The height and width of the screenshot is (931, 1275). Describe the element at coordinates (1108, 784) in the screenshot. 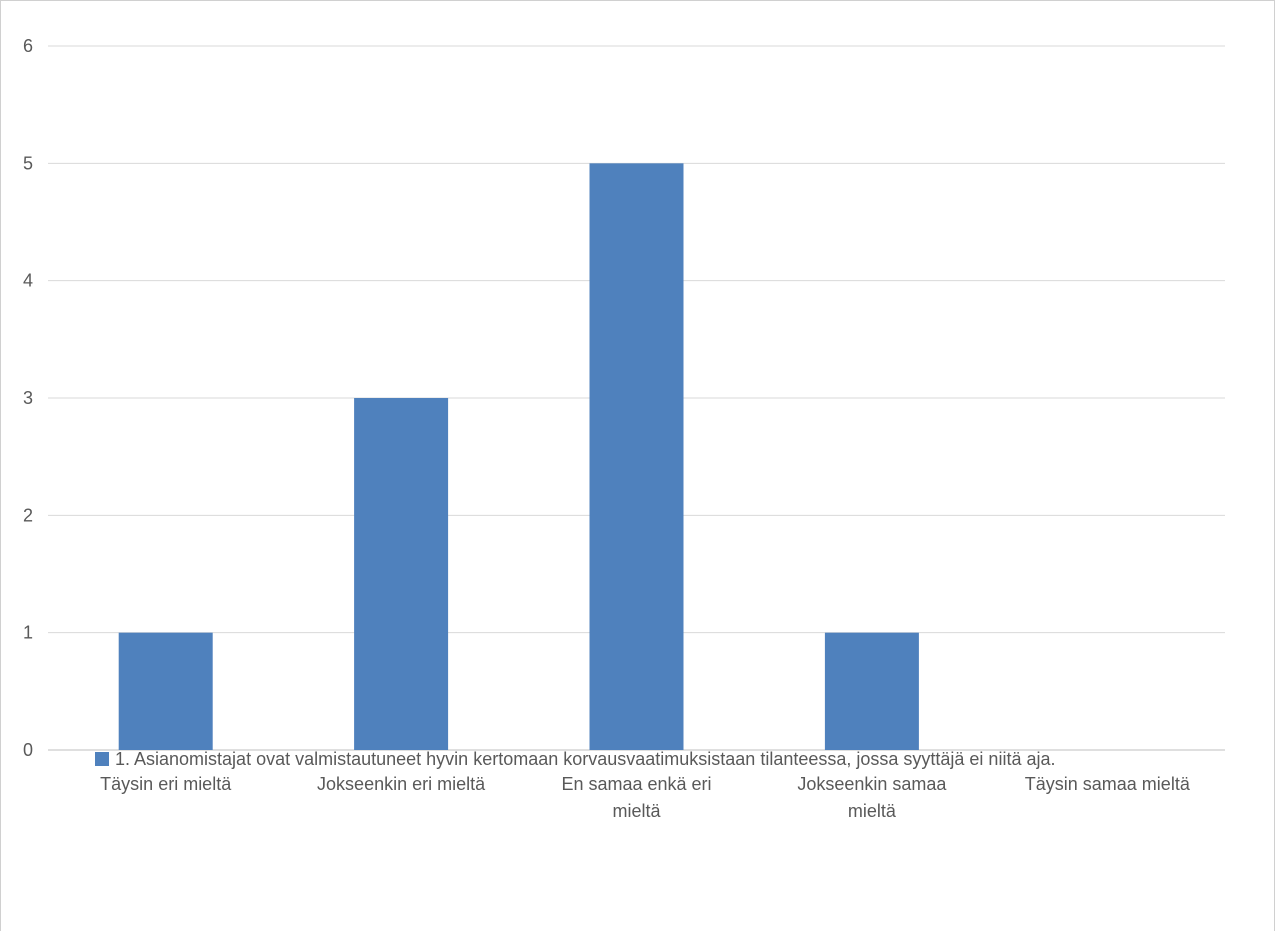

I see `x-tick-label: Täysin samaa mieltä` at that location.